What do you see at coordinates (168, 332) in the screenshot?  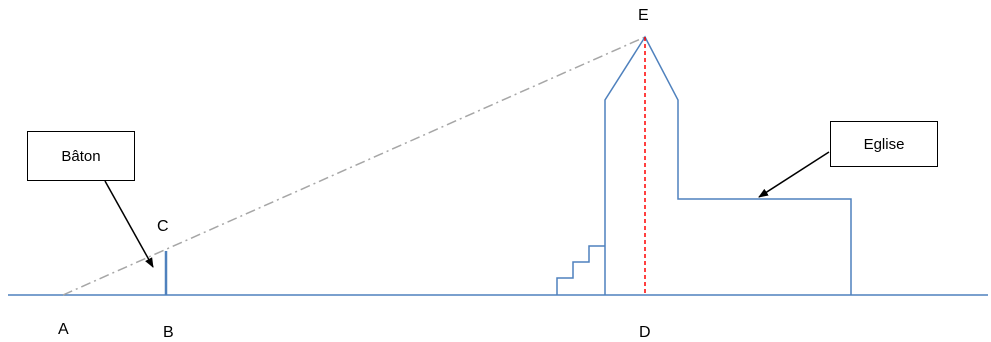 I see `label-point-B: B` at bounding box center [168, 332].